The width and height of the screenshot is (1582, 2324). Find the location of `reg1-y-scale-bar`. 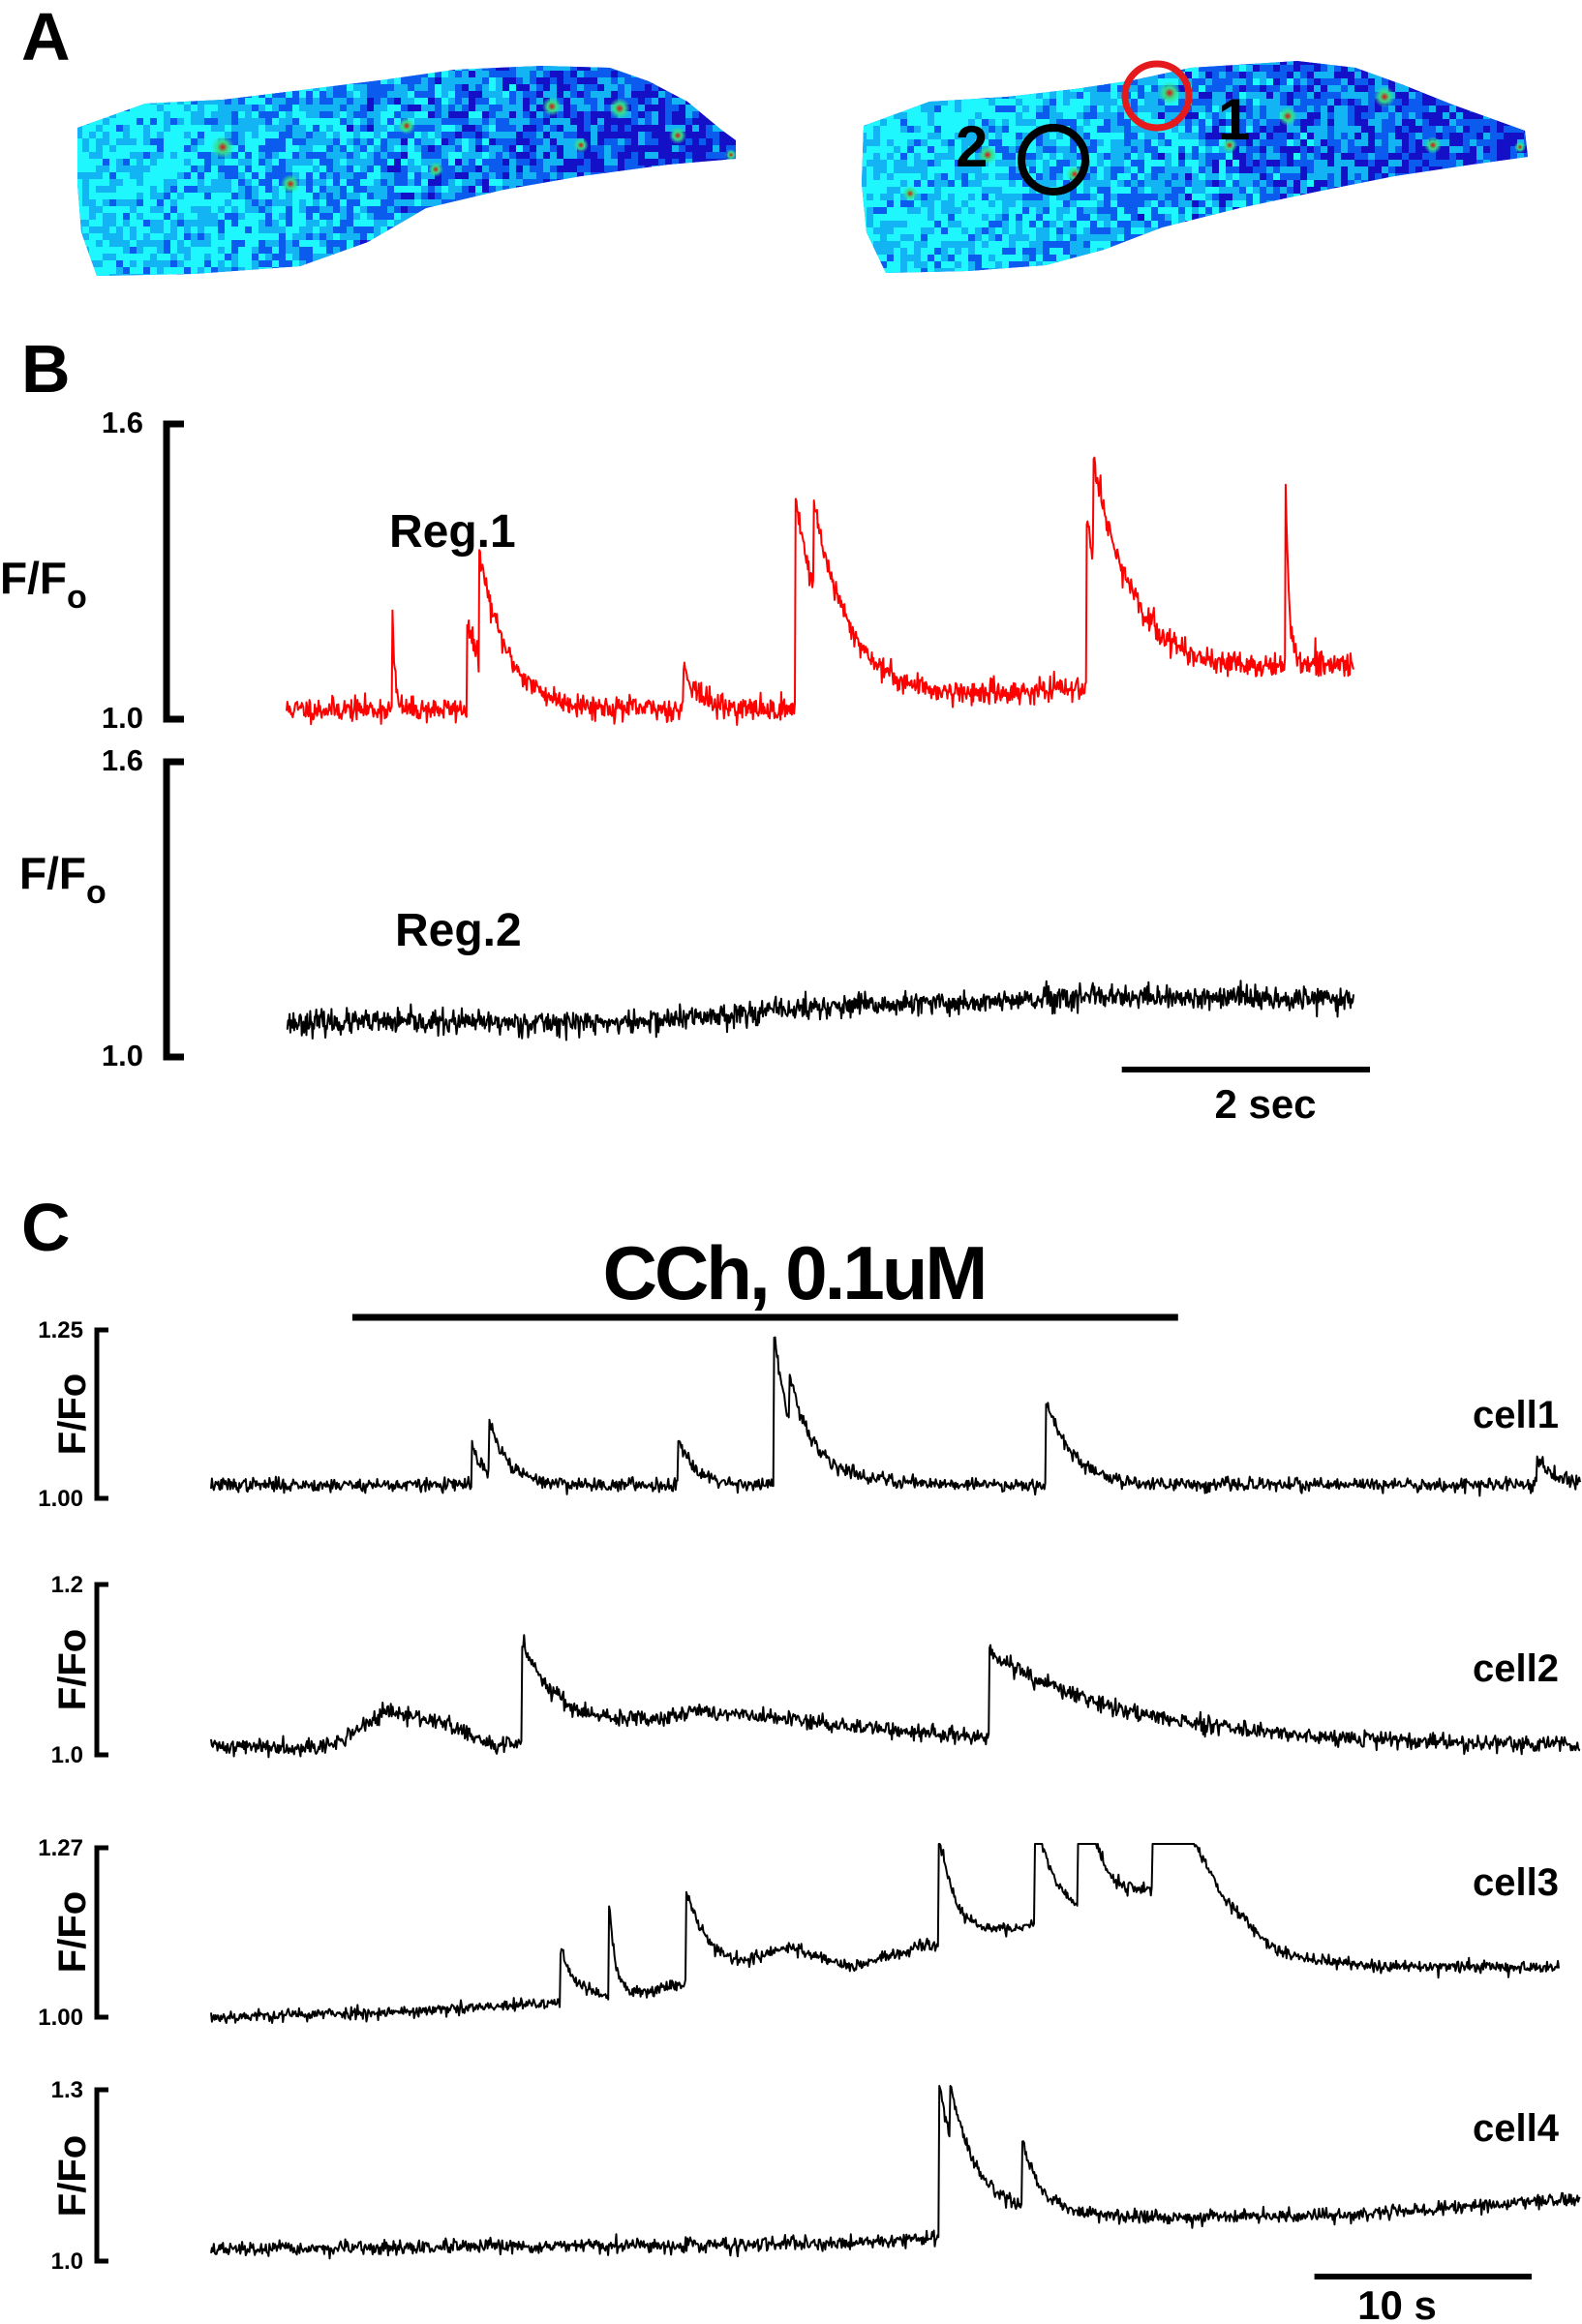

reg1-y-scale-bar is located at coordinates (173, 571).